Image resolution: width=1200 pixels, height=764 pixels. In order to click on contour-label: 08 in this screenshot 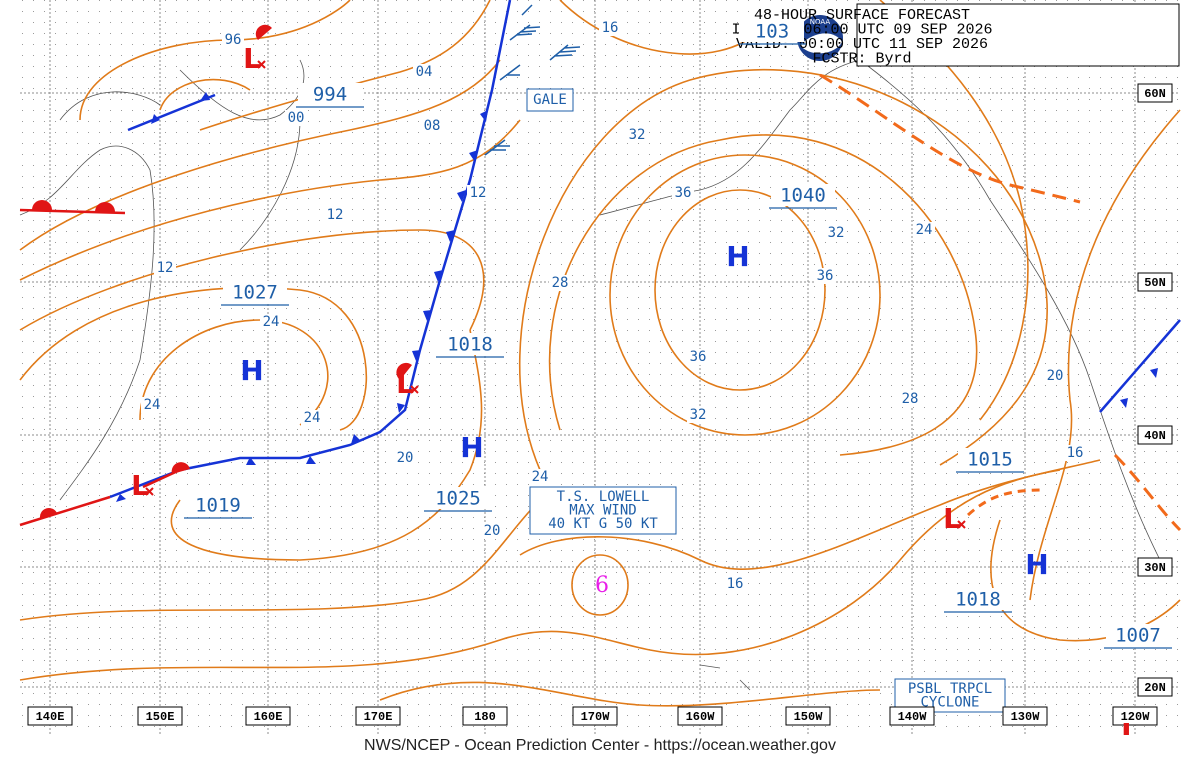, I will do `click(432, 126)`.